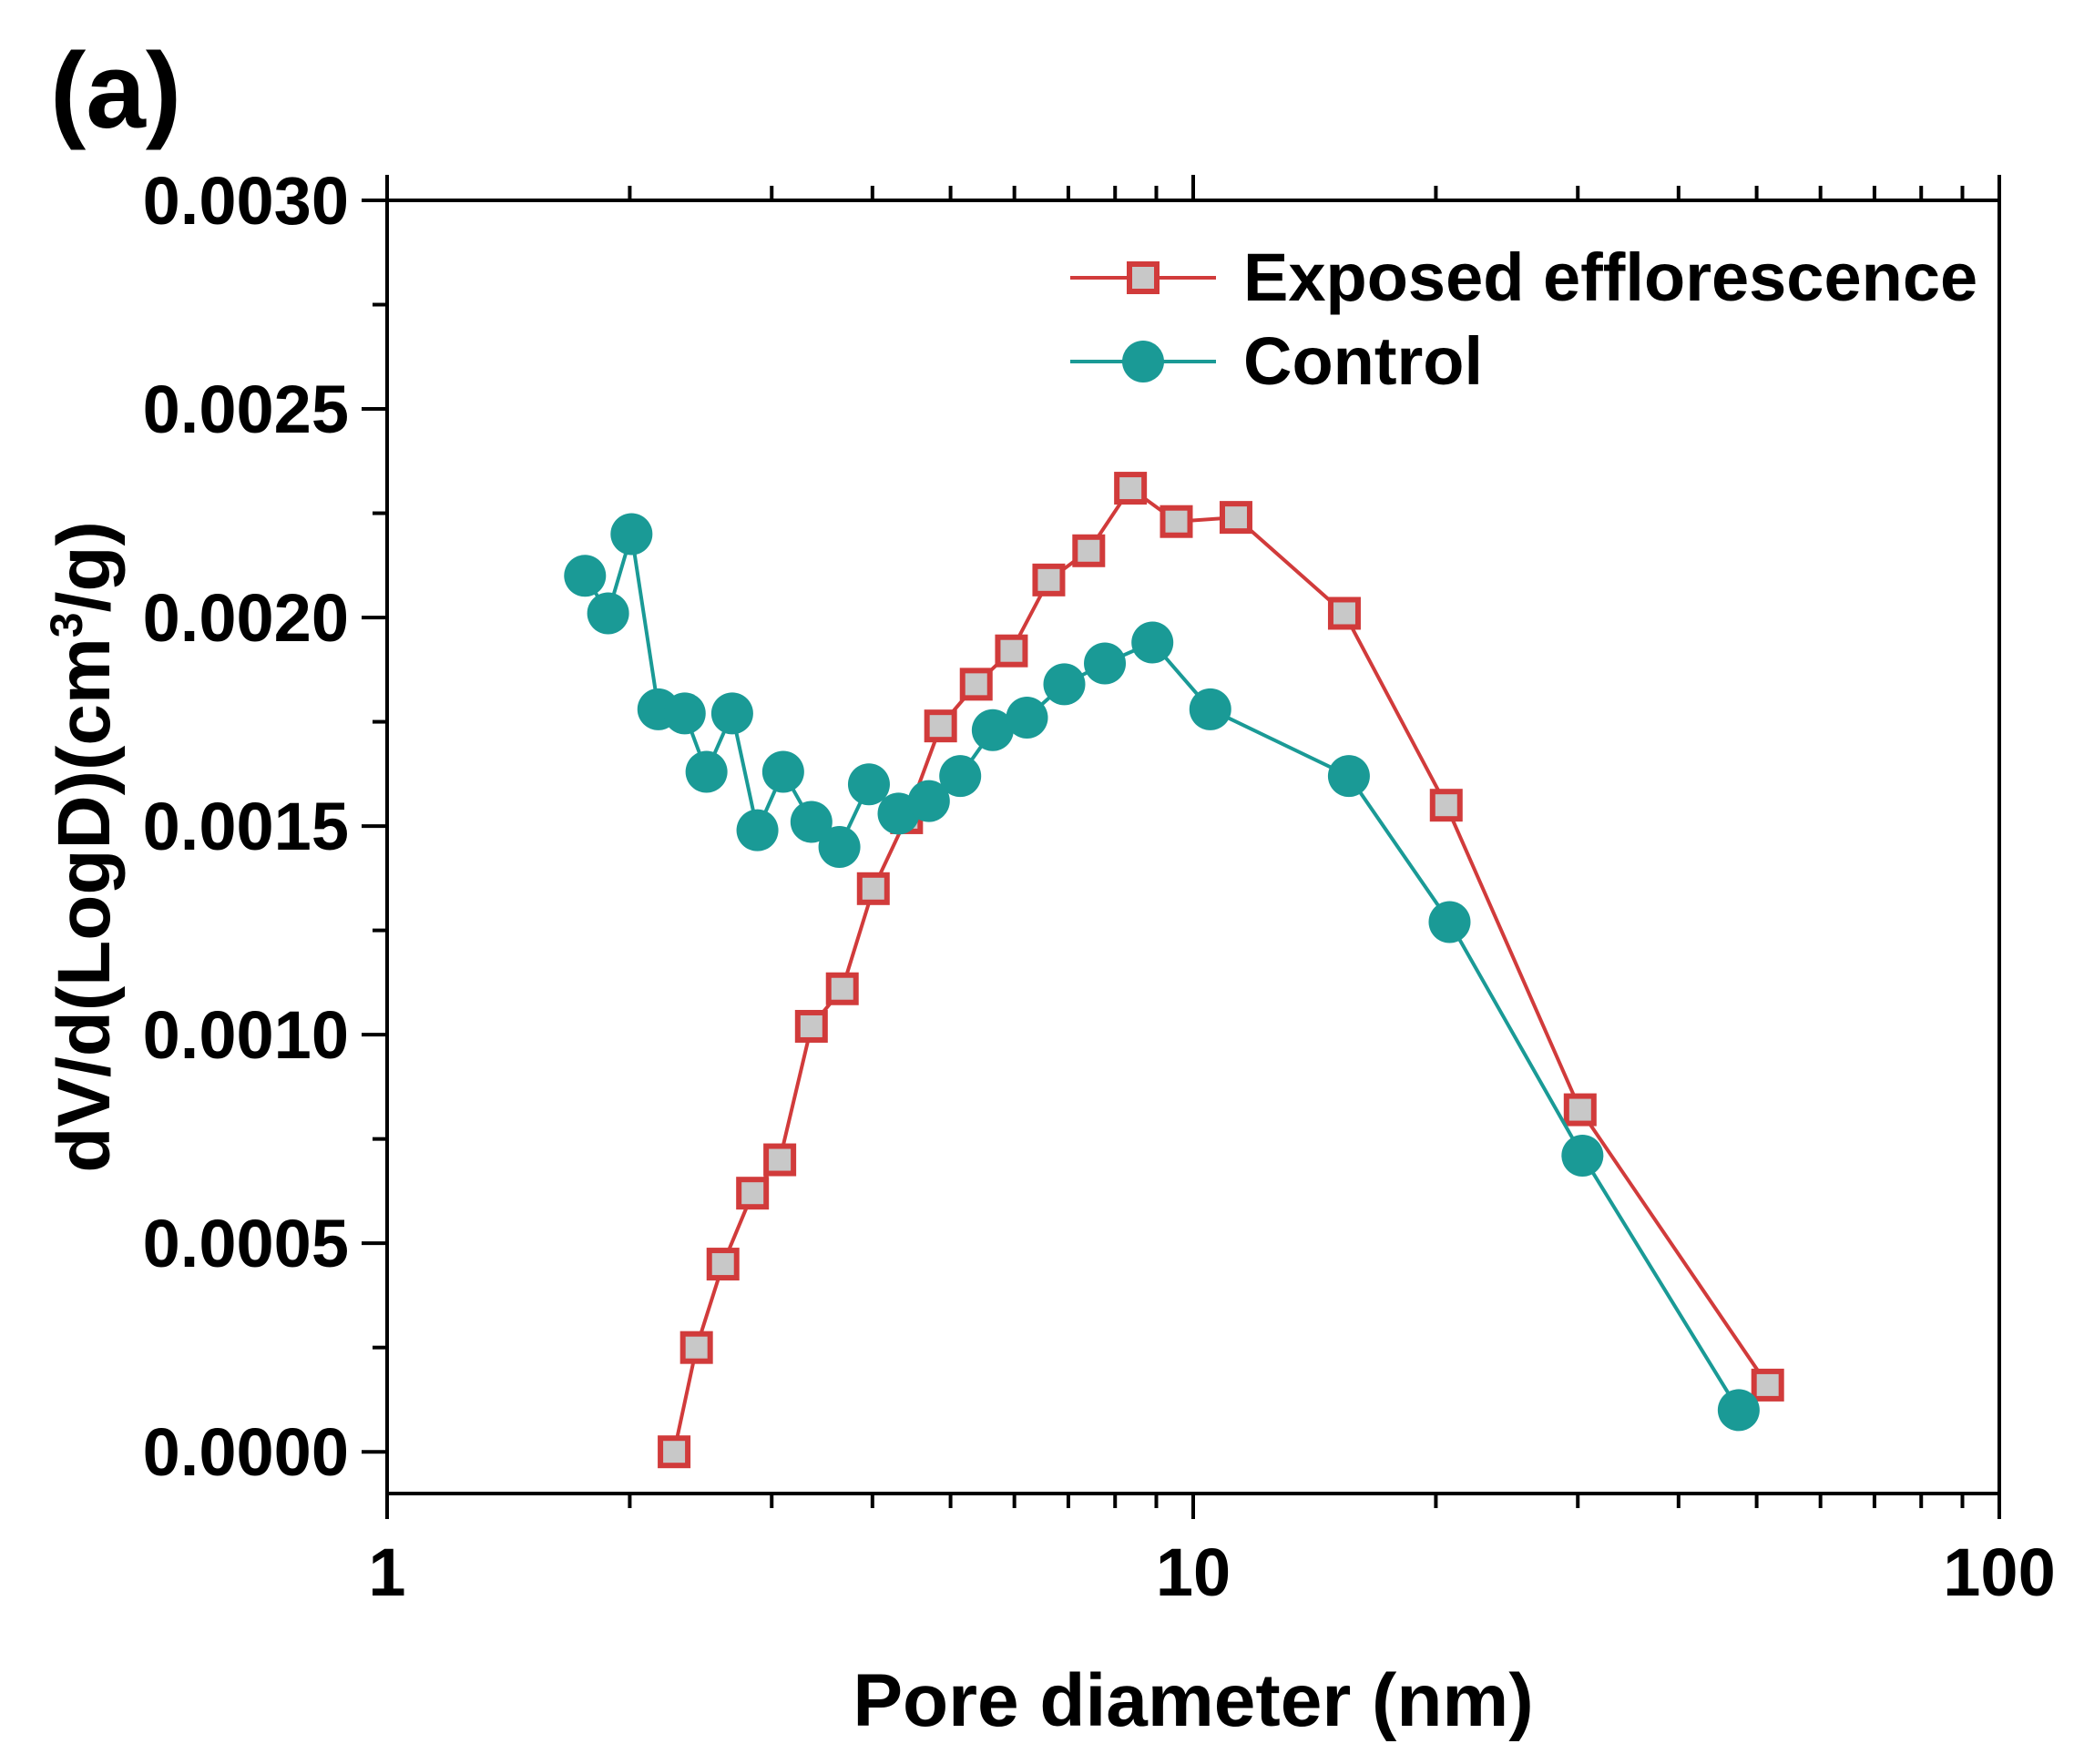 This screenshot has height=1764, width=2074. I want to click on legend-label-exposed: Exposed efflorescence, so click(1610, 277).